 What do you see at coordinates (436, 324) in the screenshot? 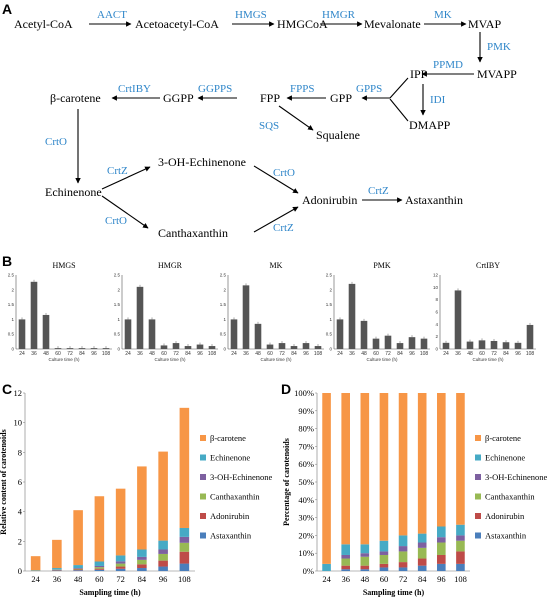
I see `y-tick-label: 4` at bounding box center [436, 324].